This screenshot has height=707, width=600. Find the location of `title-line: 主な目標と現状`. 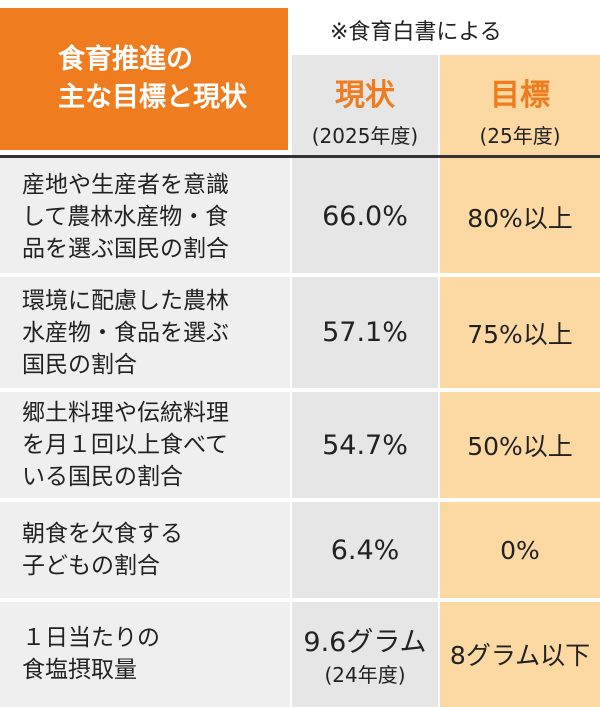

title-line: 主な目標と現状 is located at coordinates (152, 97).